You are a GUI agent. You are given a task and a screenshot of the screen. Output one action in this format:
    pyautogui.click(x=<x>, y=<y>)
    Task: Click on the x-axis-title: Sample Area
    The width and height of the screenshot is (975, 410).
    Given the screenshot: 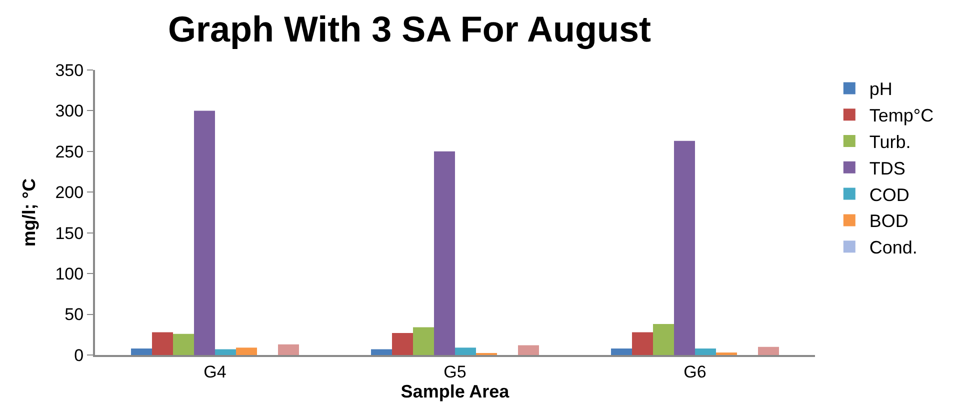 What is the action you would take?
    pyautogui.click(x=455, y=391)
    